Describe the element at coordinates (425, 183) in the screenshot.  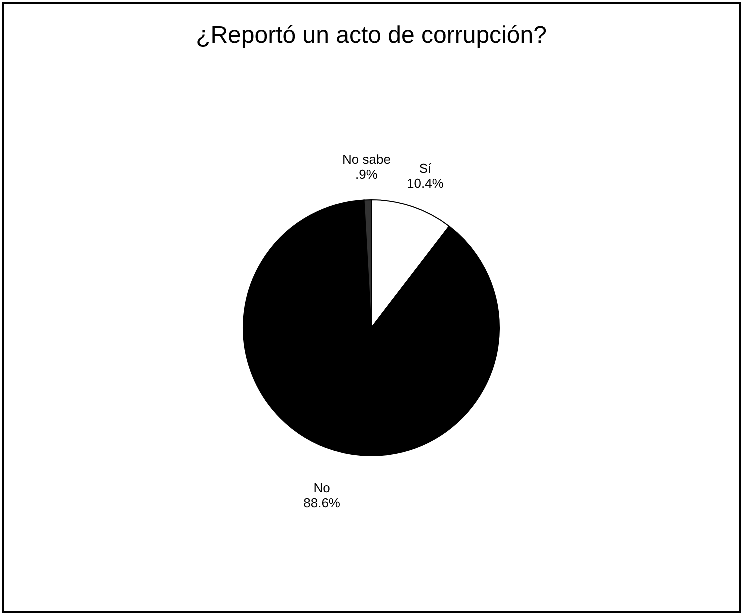
I see `data-label: 10.4%` at that location.